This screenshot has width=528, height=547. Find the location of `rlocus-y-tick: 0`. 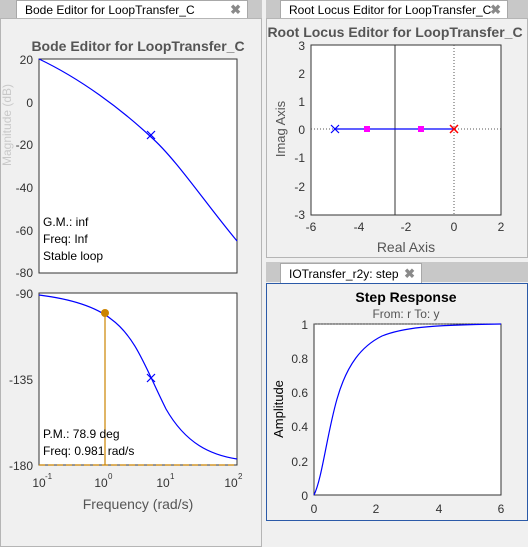

rlocus-y-tick: 0 is located at coordinates (301, 130).